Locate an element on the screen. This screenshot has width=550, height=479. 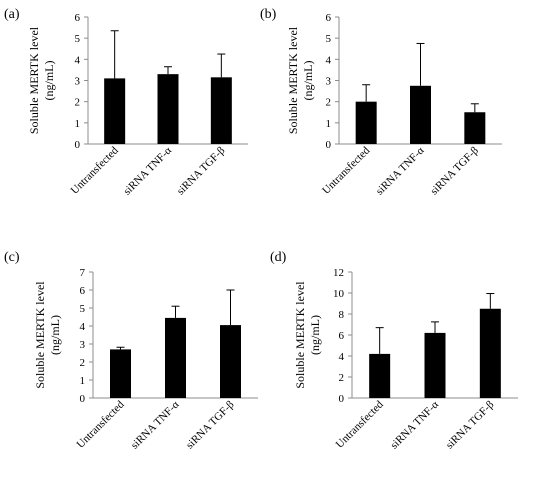
panel-label-c: (c) is located at coordinates (12, 257).